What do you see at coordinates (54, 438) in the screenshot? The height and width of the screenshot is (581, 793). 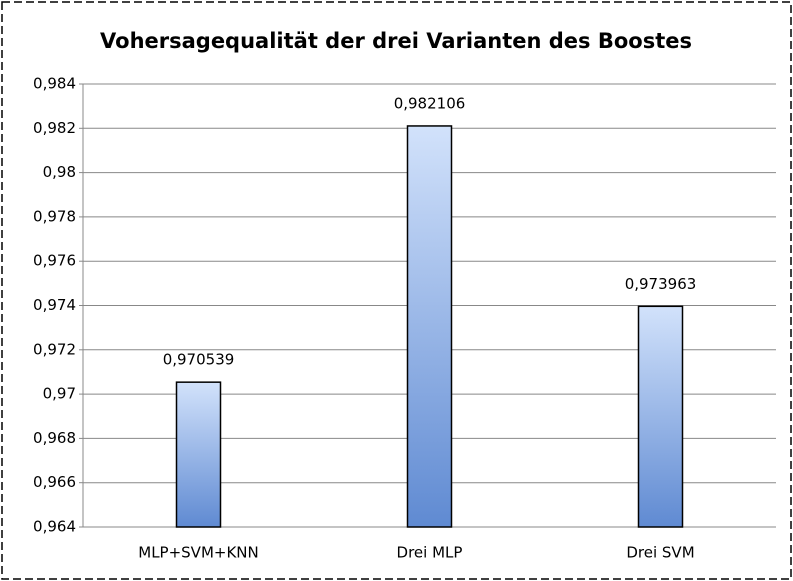 I see `y-tick-label: 0,968` at bounding box center [54, 438].